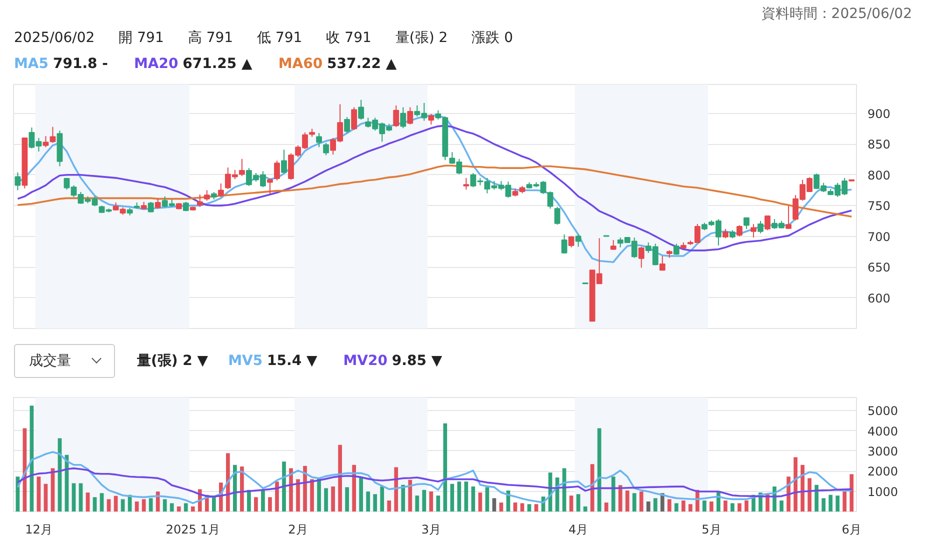  I want to click on text: 量(張) 2 ▼, so click(172, 361).